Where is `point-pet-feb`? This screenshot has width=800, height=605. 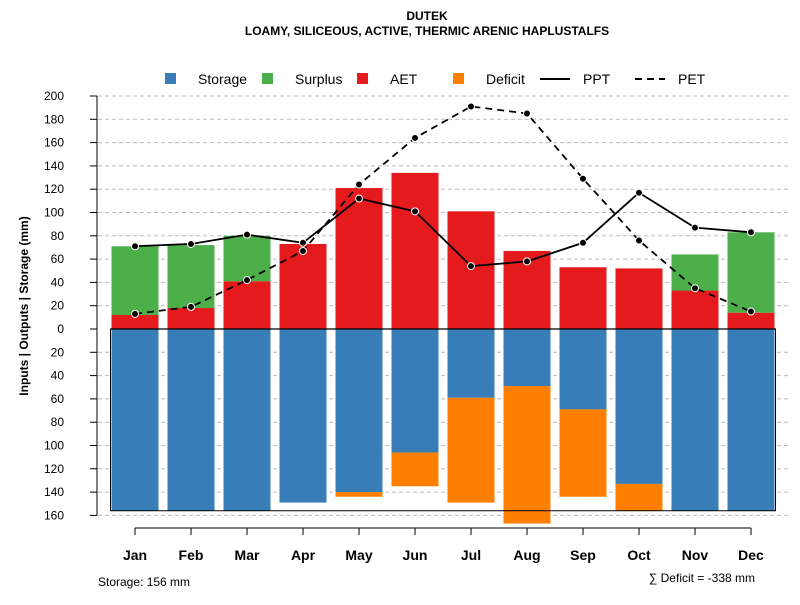
point-pet-feb is located at coordinates (191, 306).